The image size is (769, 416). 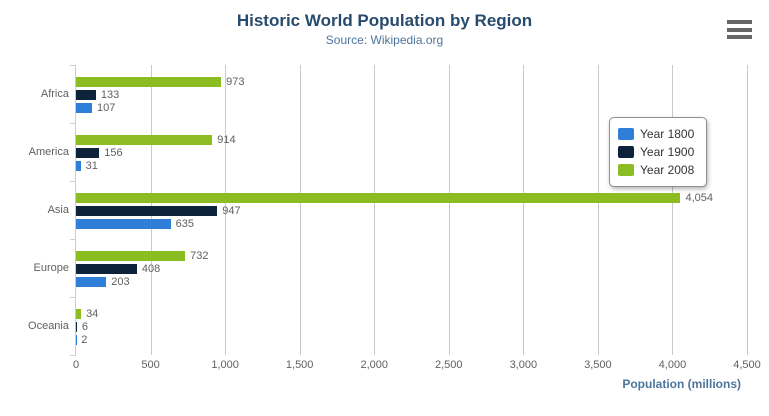 What do you see at coordinates (667, 134) in the screenshot?
I see `legend-label-year-1800: Year 1800` at bounding box center [667, 134].